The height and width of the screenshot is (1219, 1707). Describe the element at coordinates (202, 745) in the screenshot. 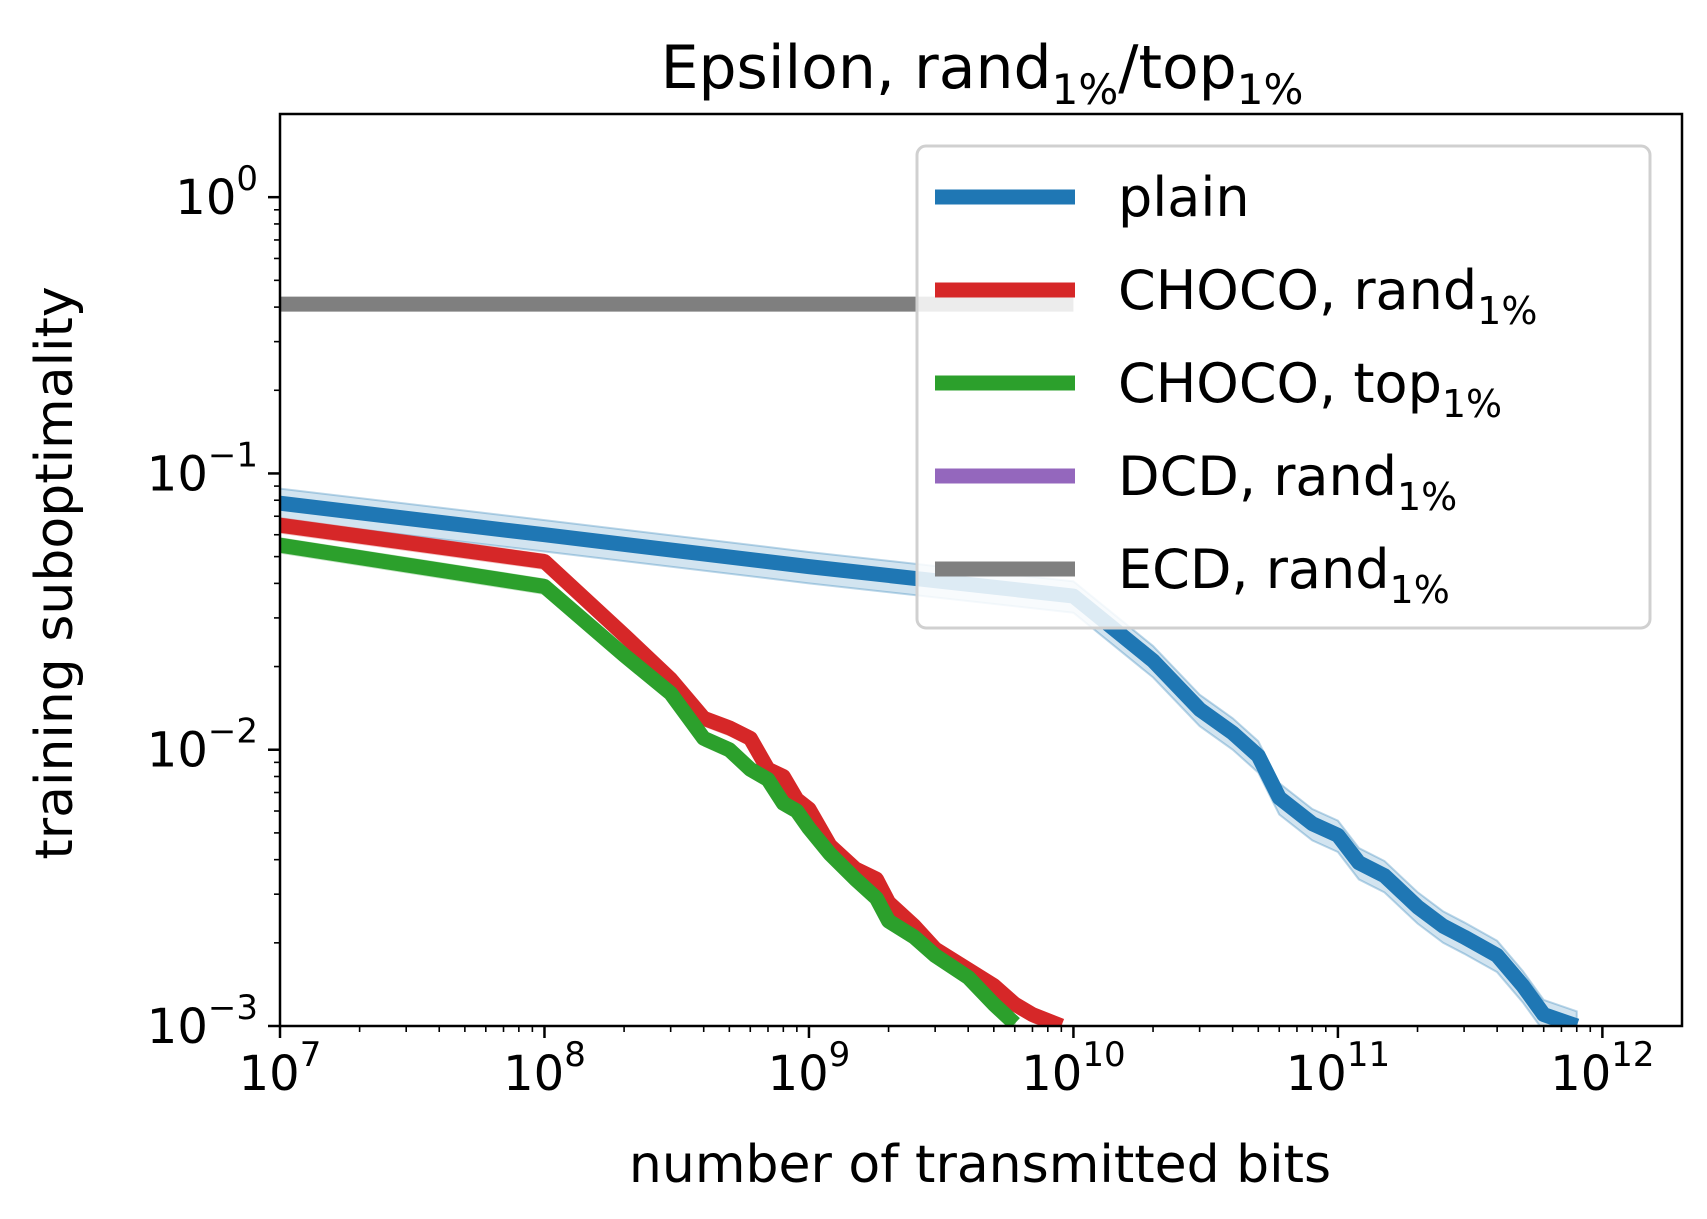

I see `y-tick-label: 10⁻²` at that location.